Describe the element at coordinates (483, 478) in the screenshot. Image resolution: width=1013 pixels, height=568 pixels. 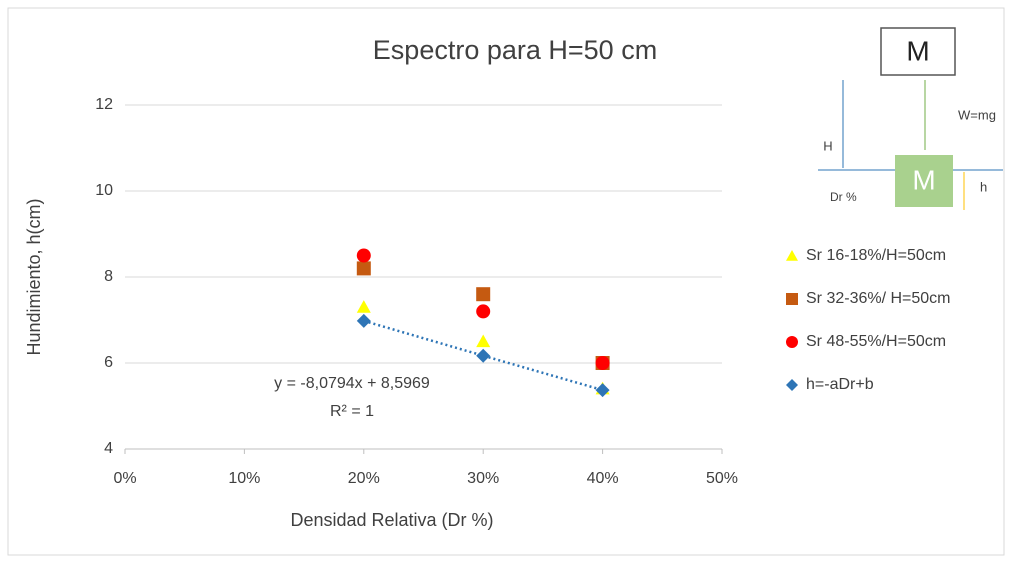
I see `x-tick-label: 30%` at that location.